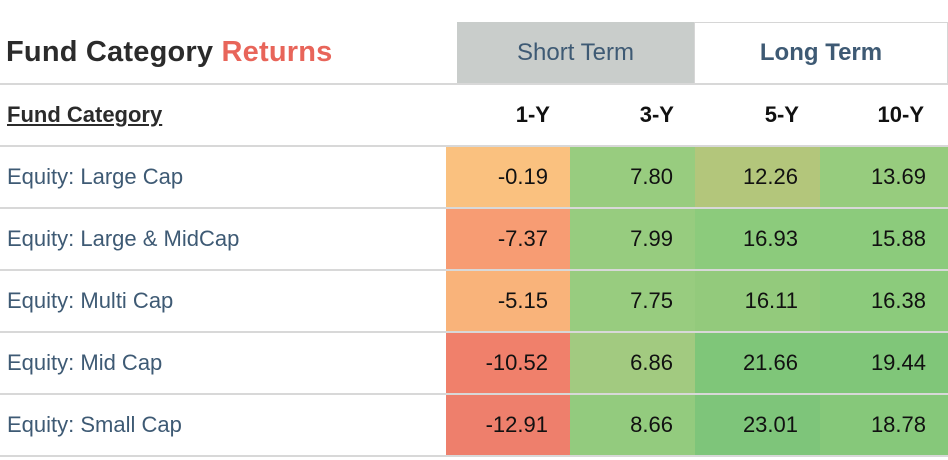 This screenshot has width=948, height=460. I want to click on tab-short-term: Short Term, so click(575, 52).